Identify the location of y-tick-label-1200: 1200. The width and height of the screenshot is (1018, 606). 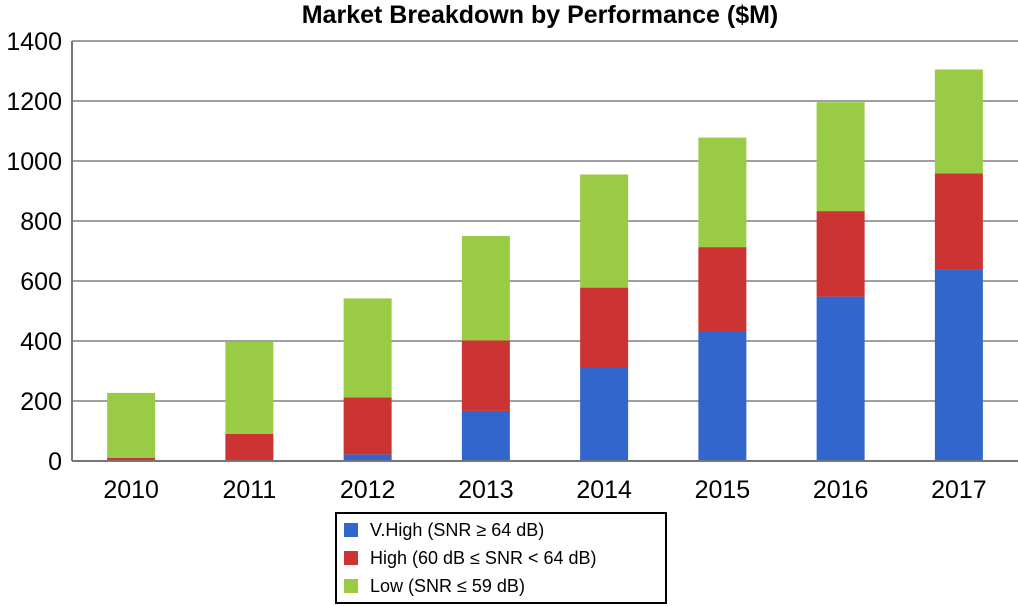
(34, 102).